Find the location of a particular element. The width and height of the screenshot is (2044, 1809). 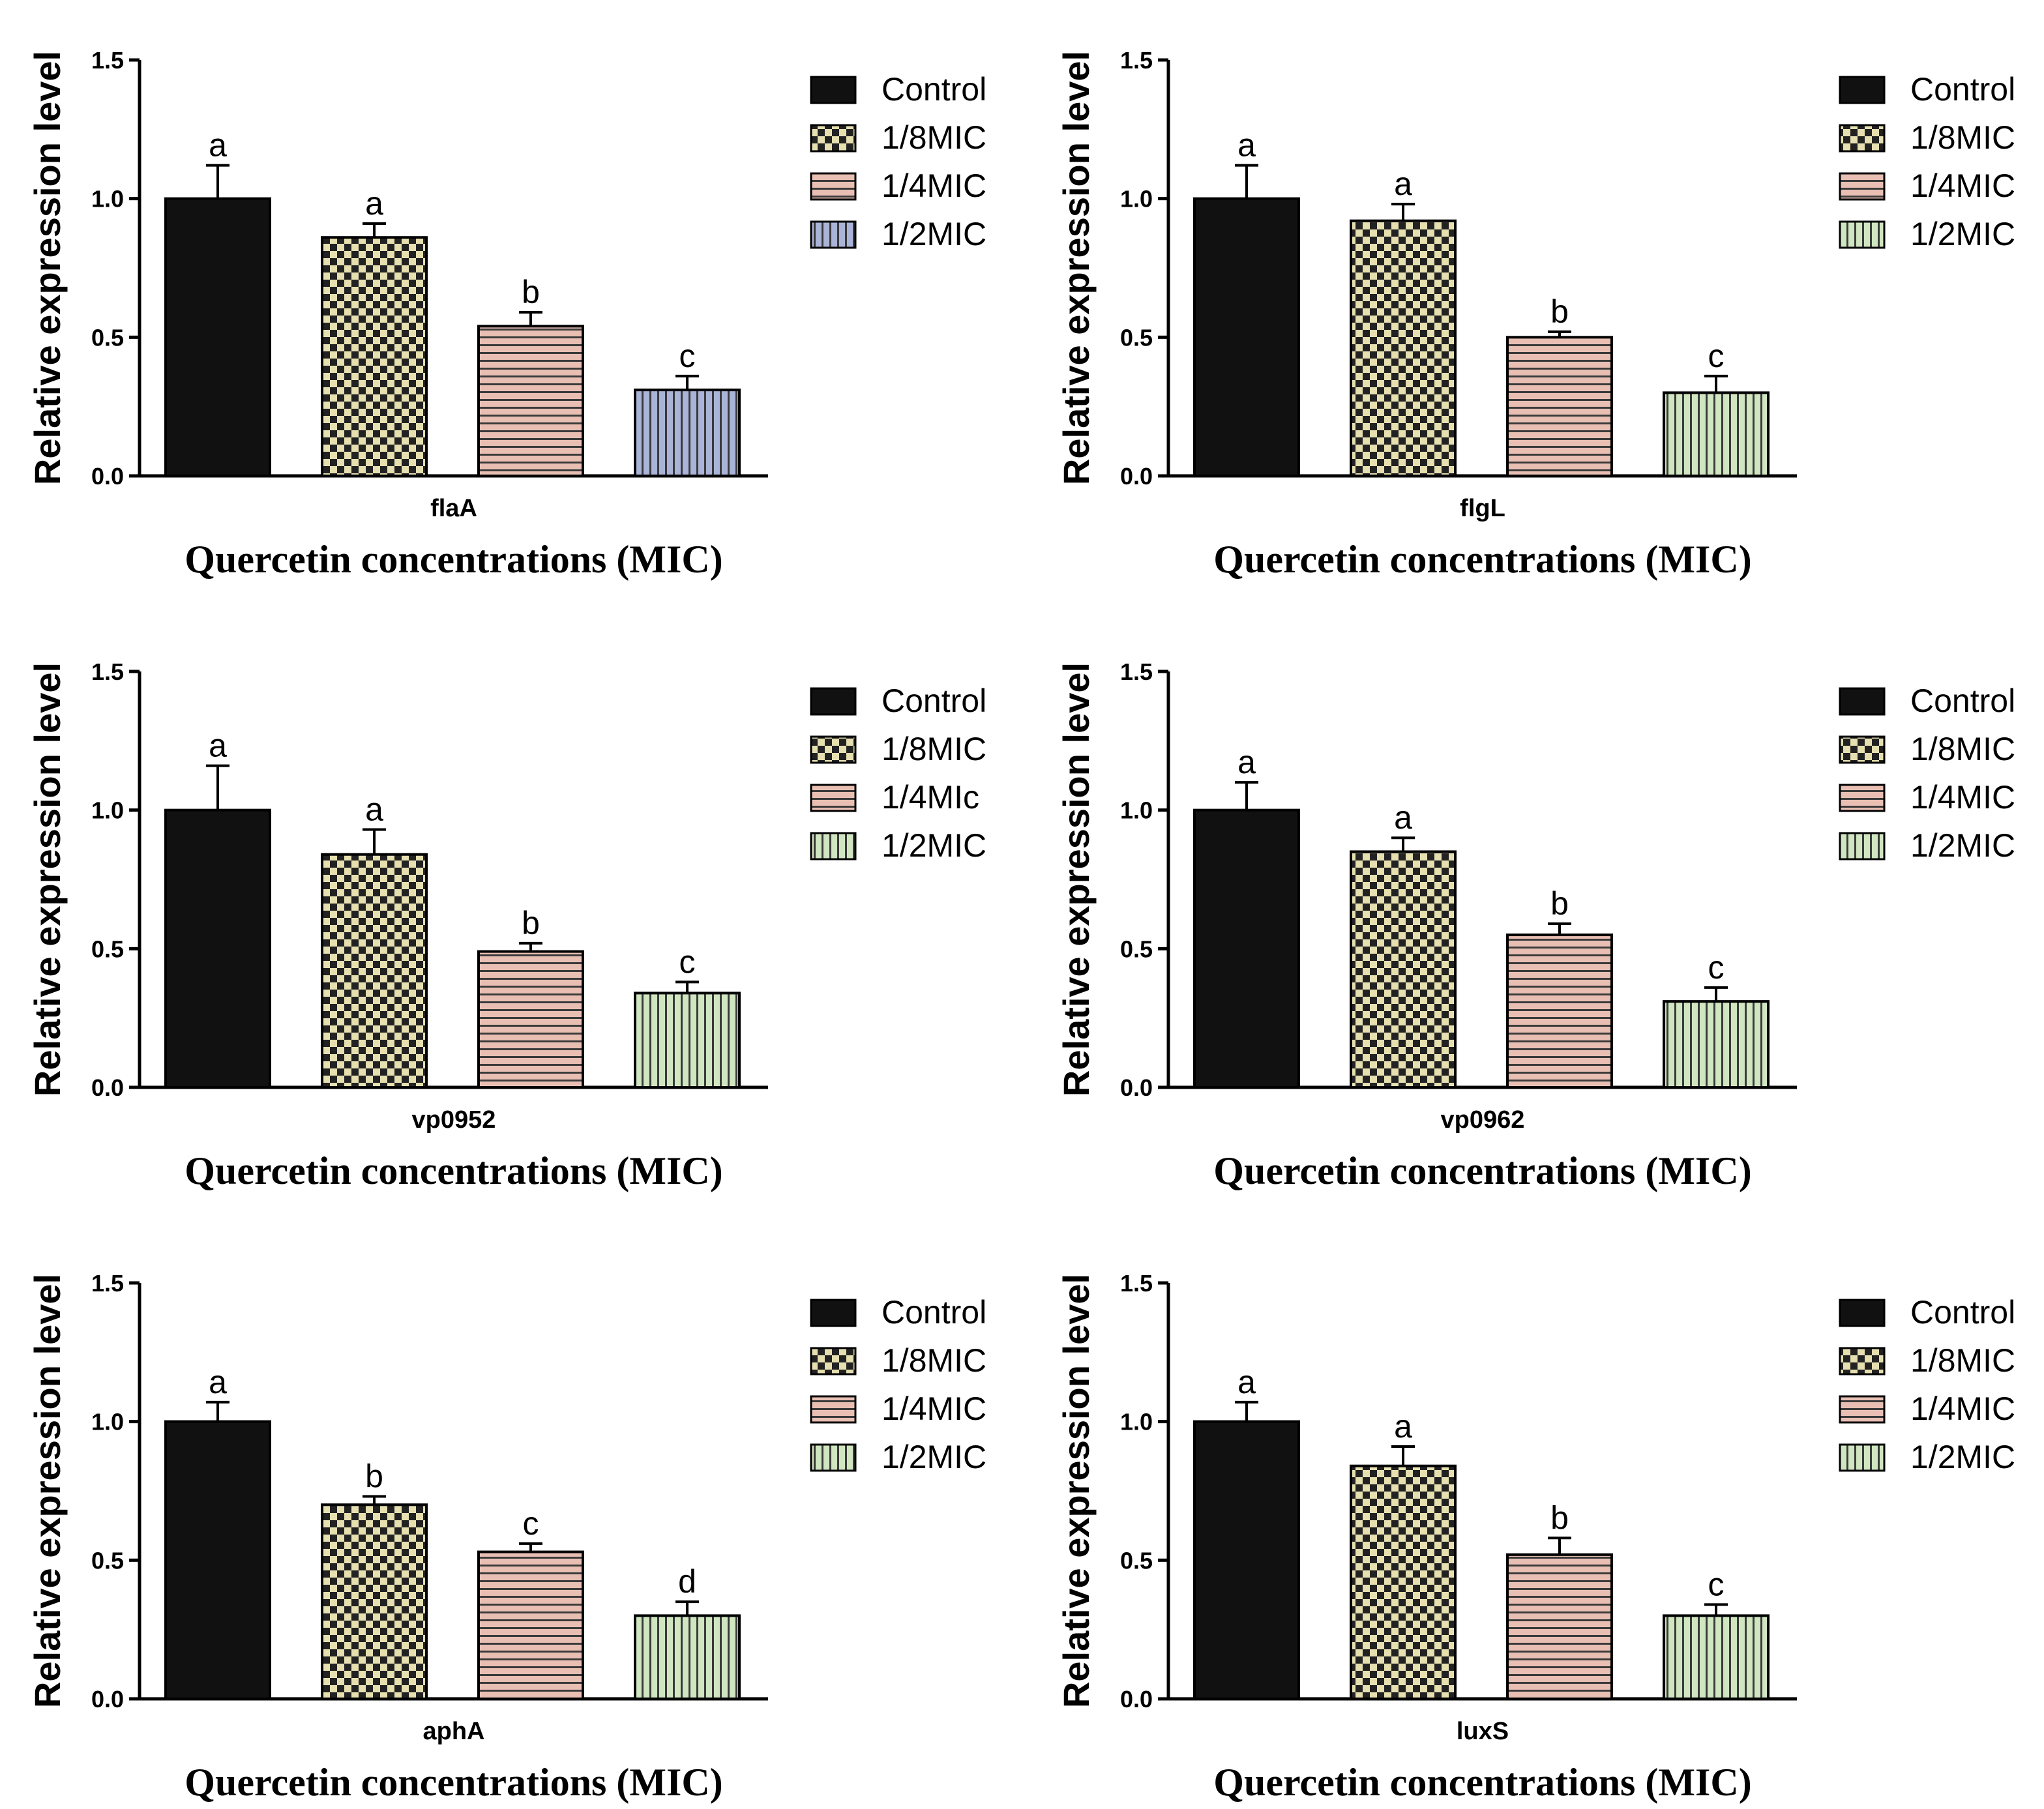

gene-label: vp0962 is located at coordinates (1483, 1120).